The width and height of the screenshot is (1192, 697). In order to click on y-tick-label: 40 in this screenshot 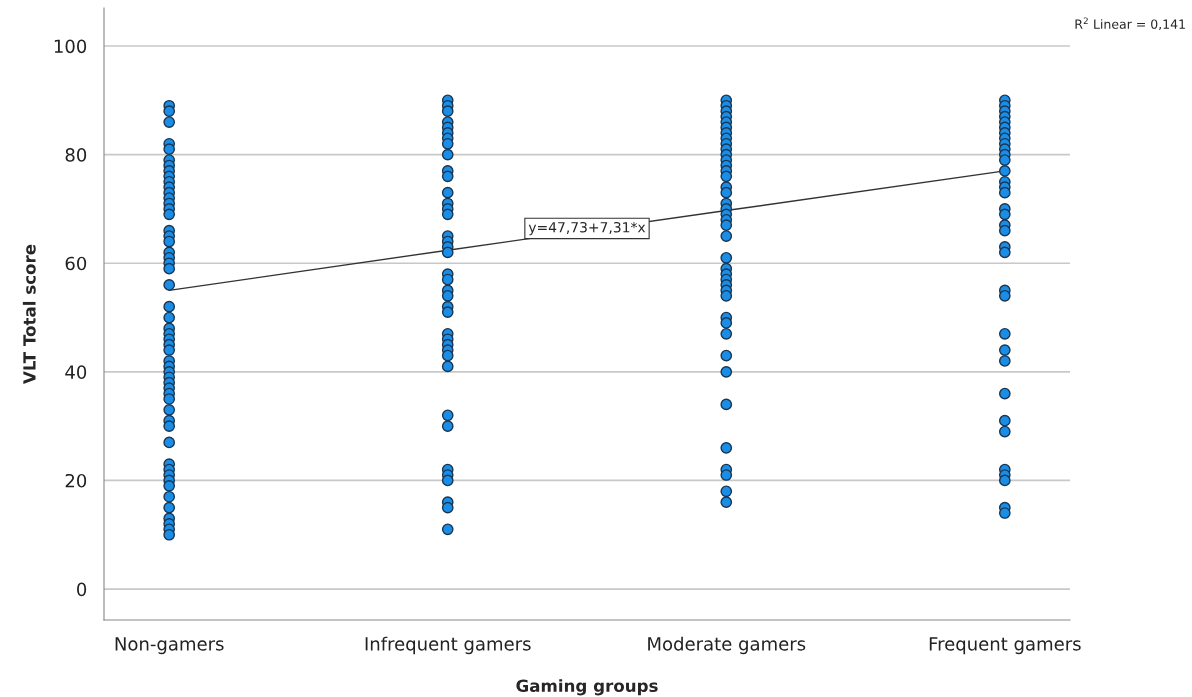, I will do `click(76, 372)`.